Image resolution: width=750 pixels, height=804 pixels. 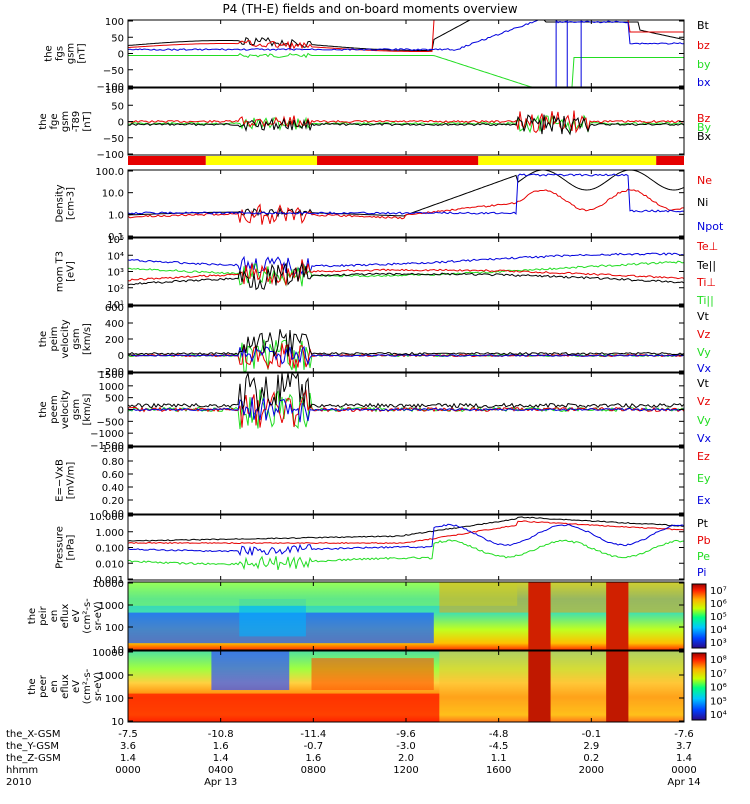 What do you see at coordinates (406, 555) in the screenshot?
I see `trace-pe` at bounding box center [406, 555].